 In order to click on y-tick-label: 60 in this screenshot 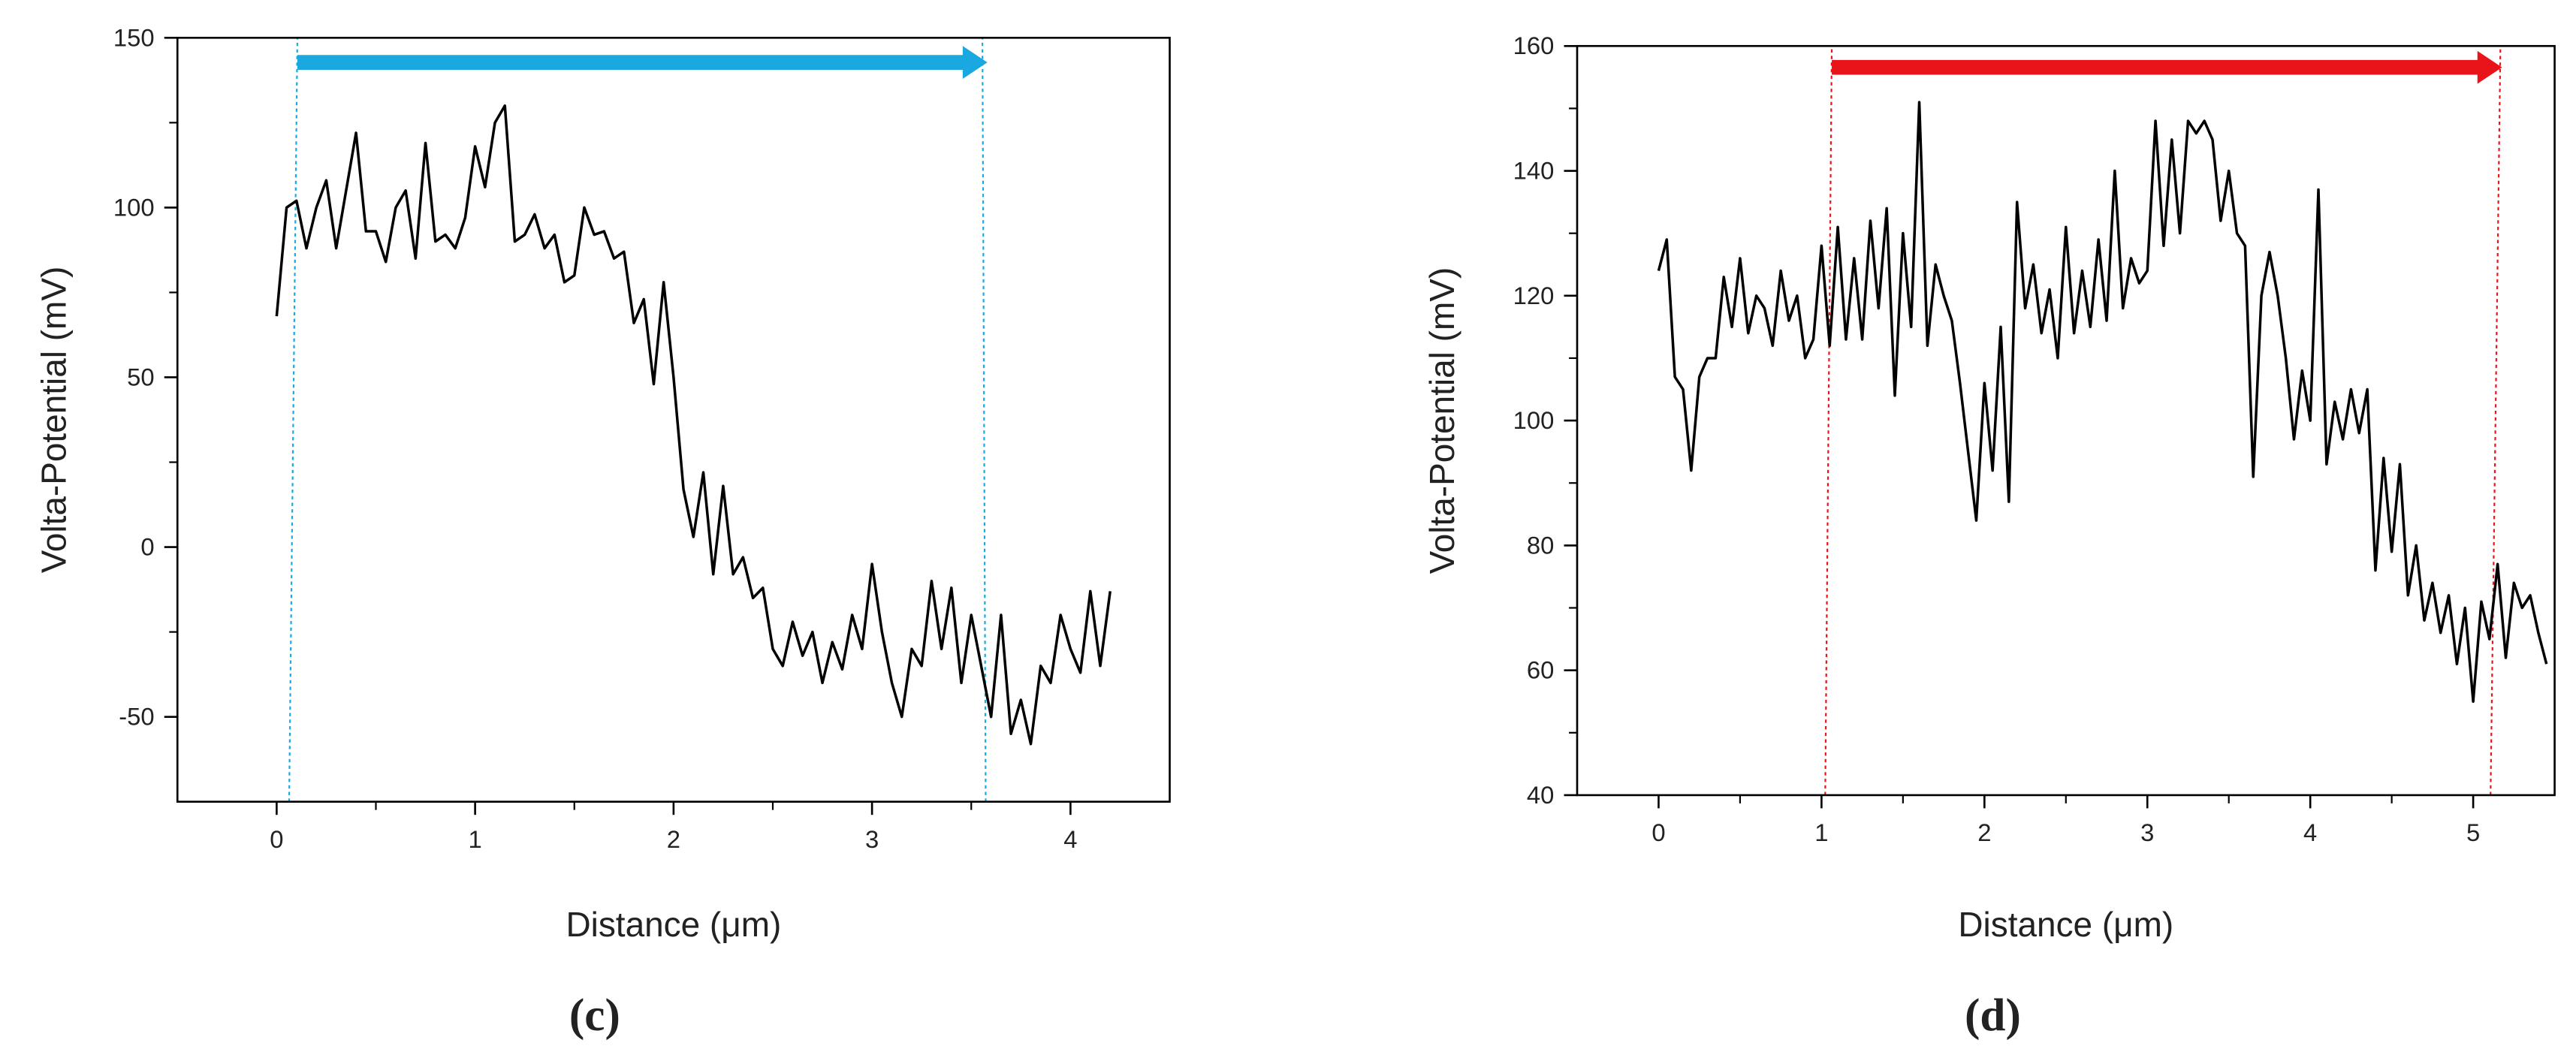, I will do `click(1541, 670)`.